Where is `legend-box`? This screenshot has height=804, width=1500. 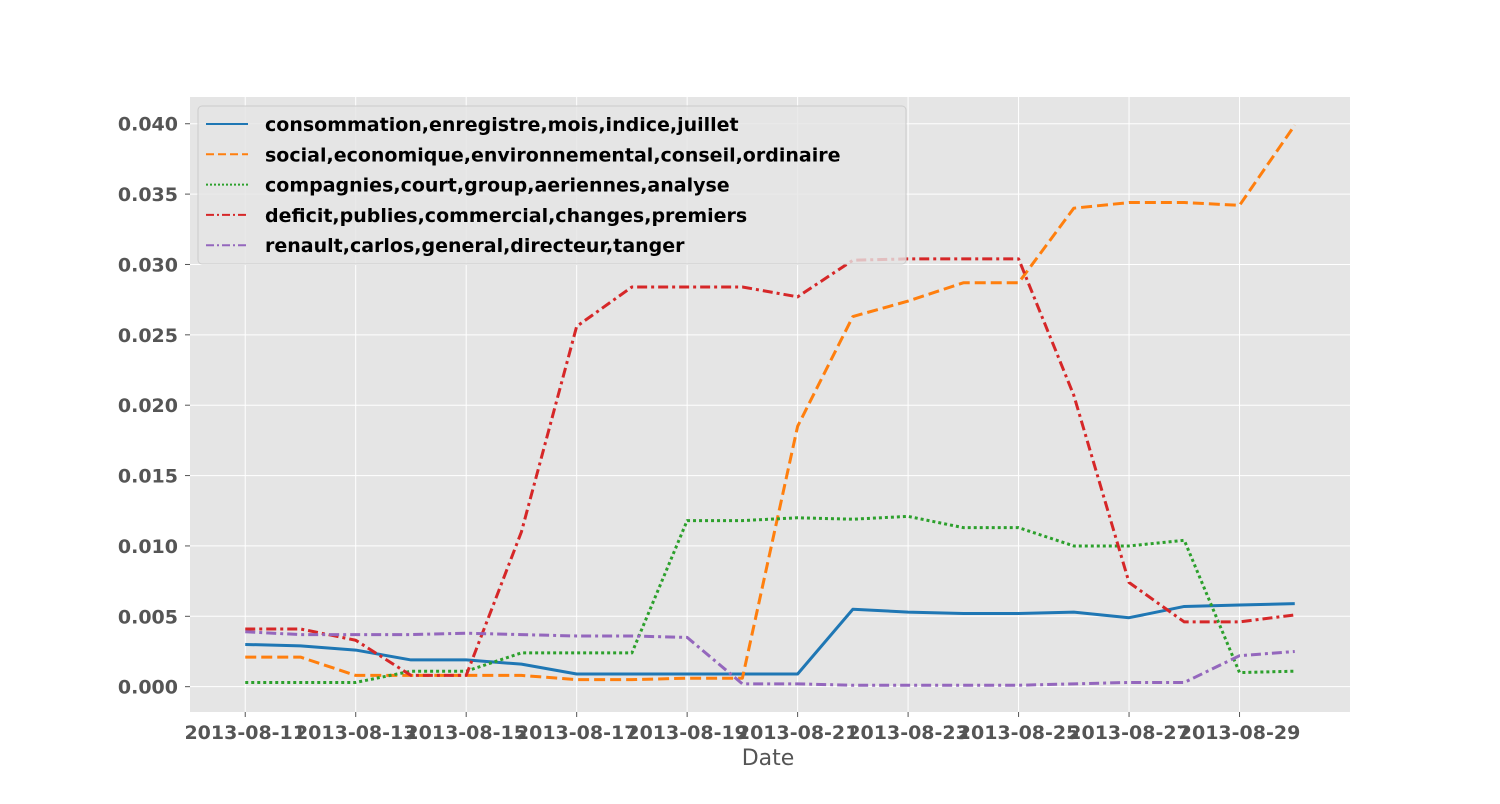
legend-box is located at coordinates (552, 185).